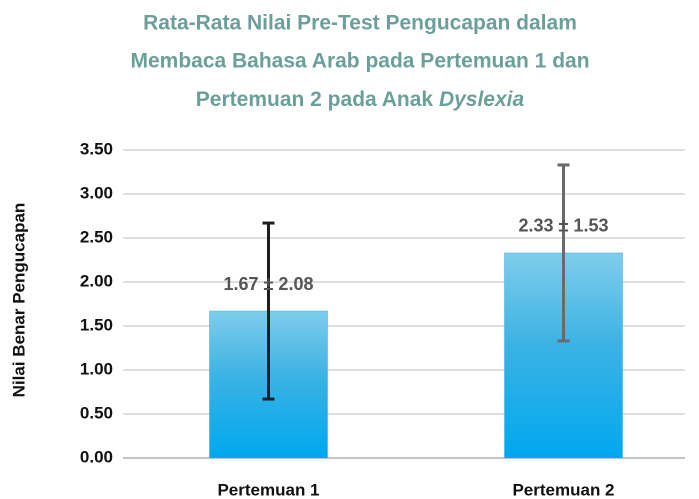 The height and width of the screenshot is (499, 699). What do you see at coordinates (269, 284) in the screenshot?
I see `data-label: 1.67 ± 2.08` at bounding box center [269, 284].